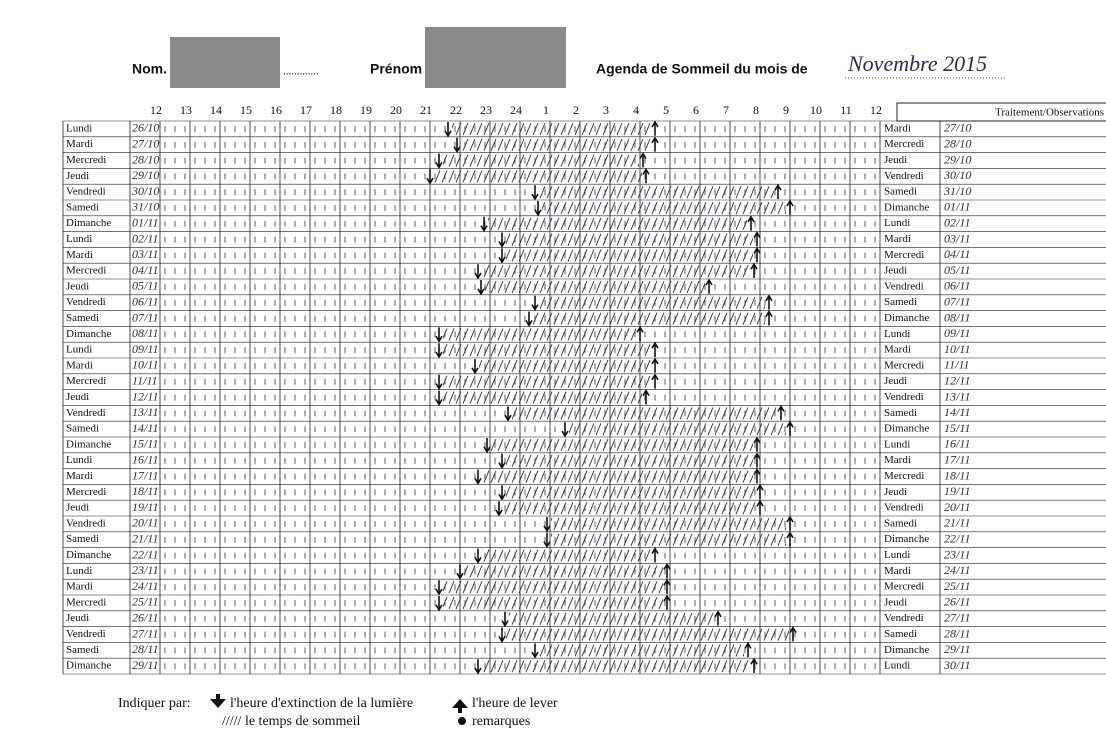 Image resolution: width=1106 pixels, height=731 pixels. What do you see at coordinates (186, 110) in the screenshot?
I see `hour-label: 13` at bounding box center [186, 110].